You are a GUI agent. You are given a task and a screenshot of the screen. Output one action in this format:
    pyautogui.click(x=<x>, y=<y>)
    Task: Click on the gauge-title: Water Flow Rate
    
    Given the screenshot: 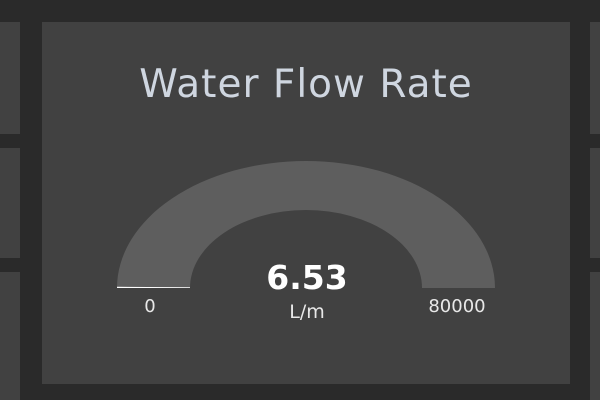 What is the action you would take?
    pyautogui.click(x=306, y=84)
    